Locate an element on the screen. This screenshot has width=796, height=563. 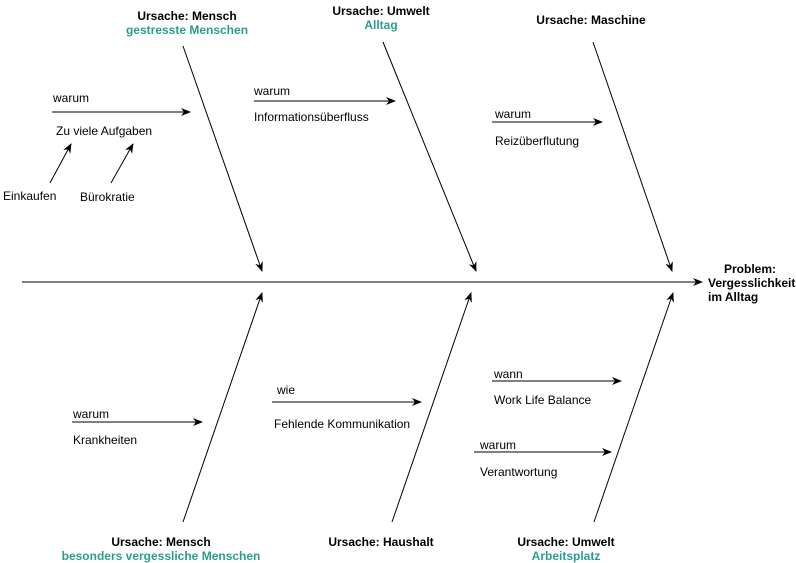
category-top-umwelt-subtitle: Alltag is located at coordinates (381, 25).